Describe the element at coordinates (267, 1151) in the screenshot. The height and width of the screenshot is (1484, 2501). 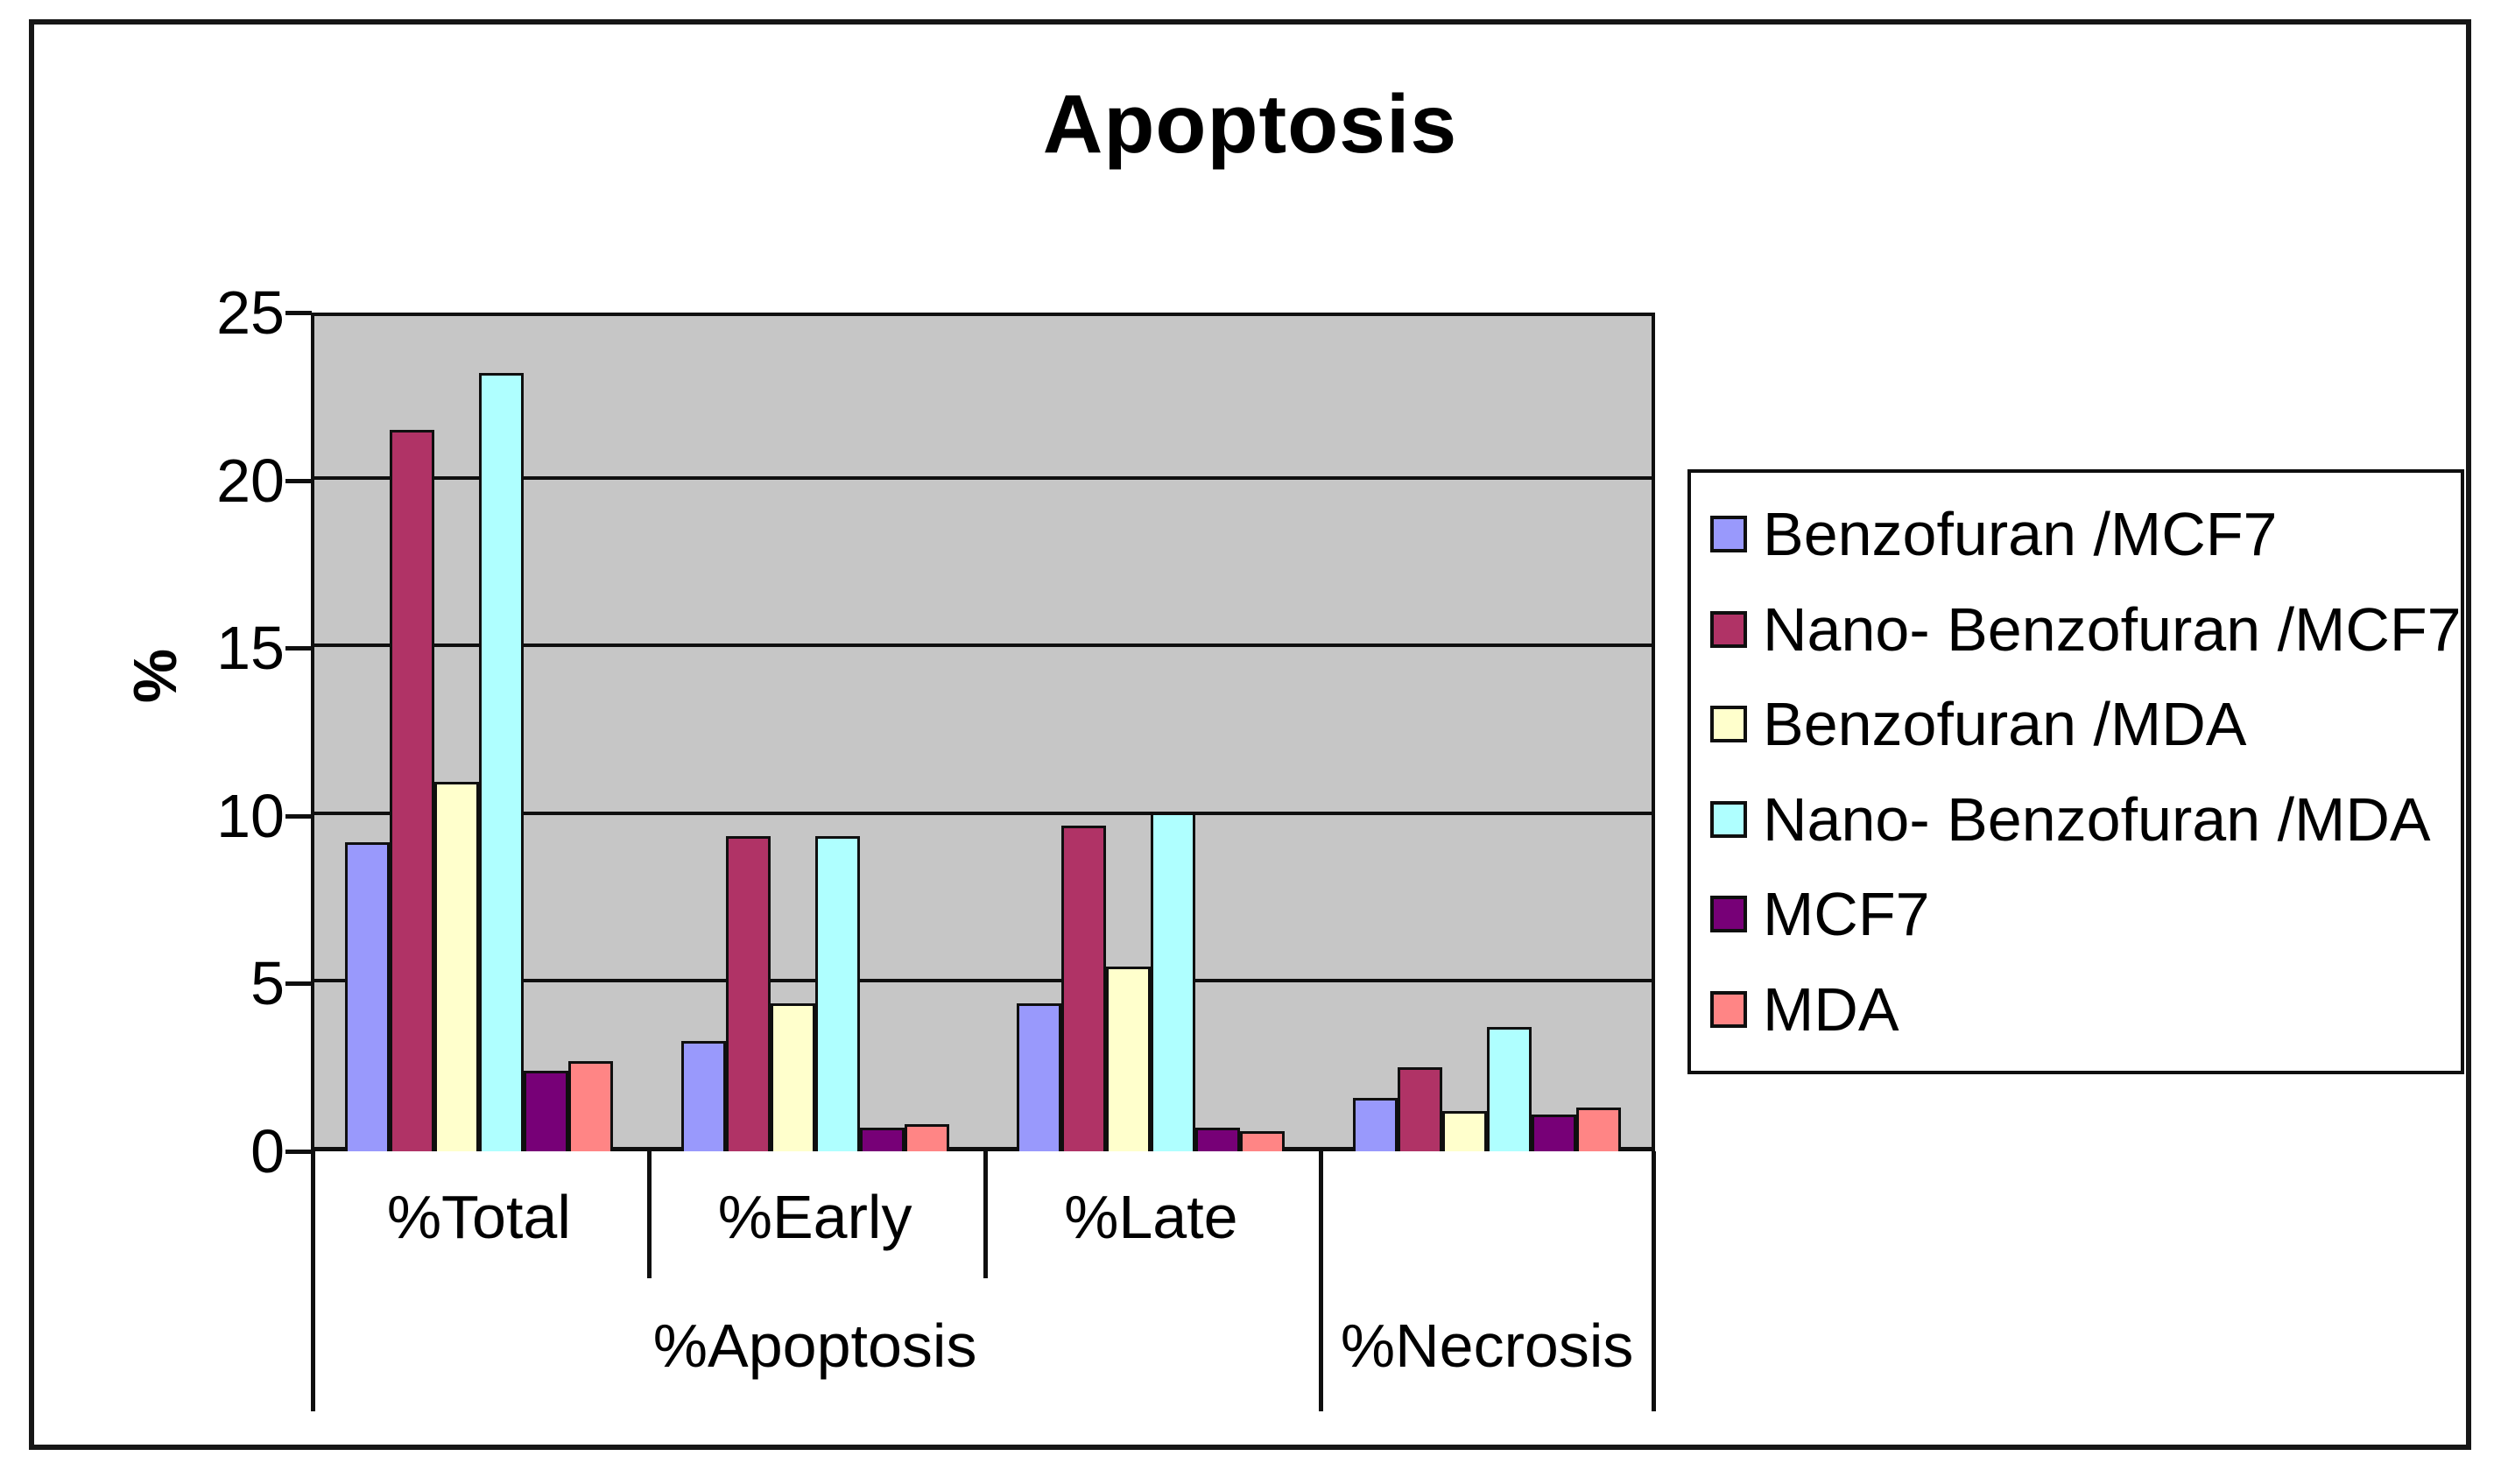
I see `y-tick-label: 0` at that location.